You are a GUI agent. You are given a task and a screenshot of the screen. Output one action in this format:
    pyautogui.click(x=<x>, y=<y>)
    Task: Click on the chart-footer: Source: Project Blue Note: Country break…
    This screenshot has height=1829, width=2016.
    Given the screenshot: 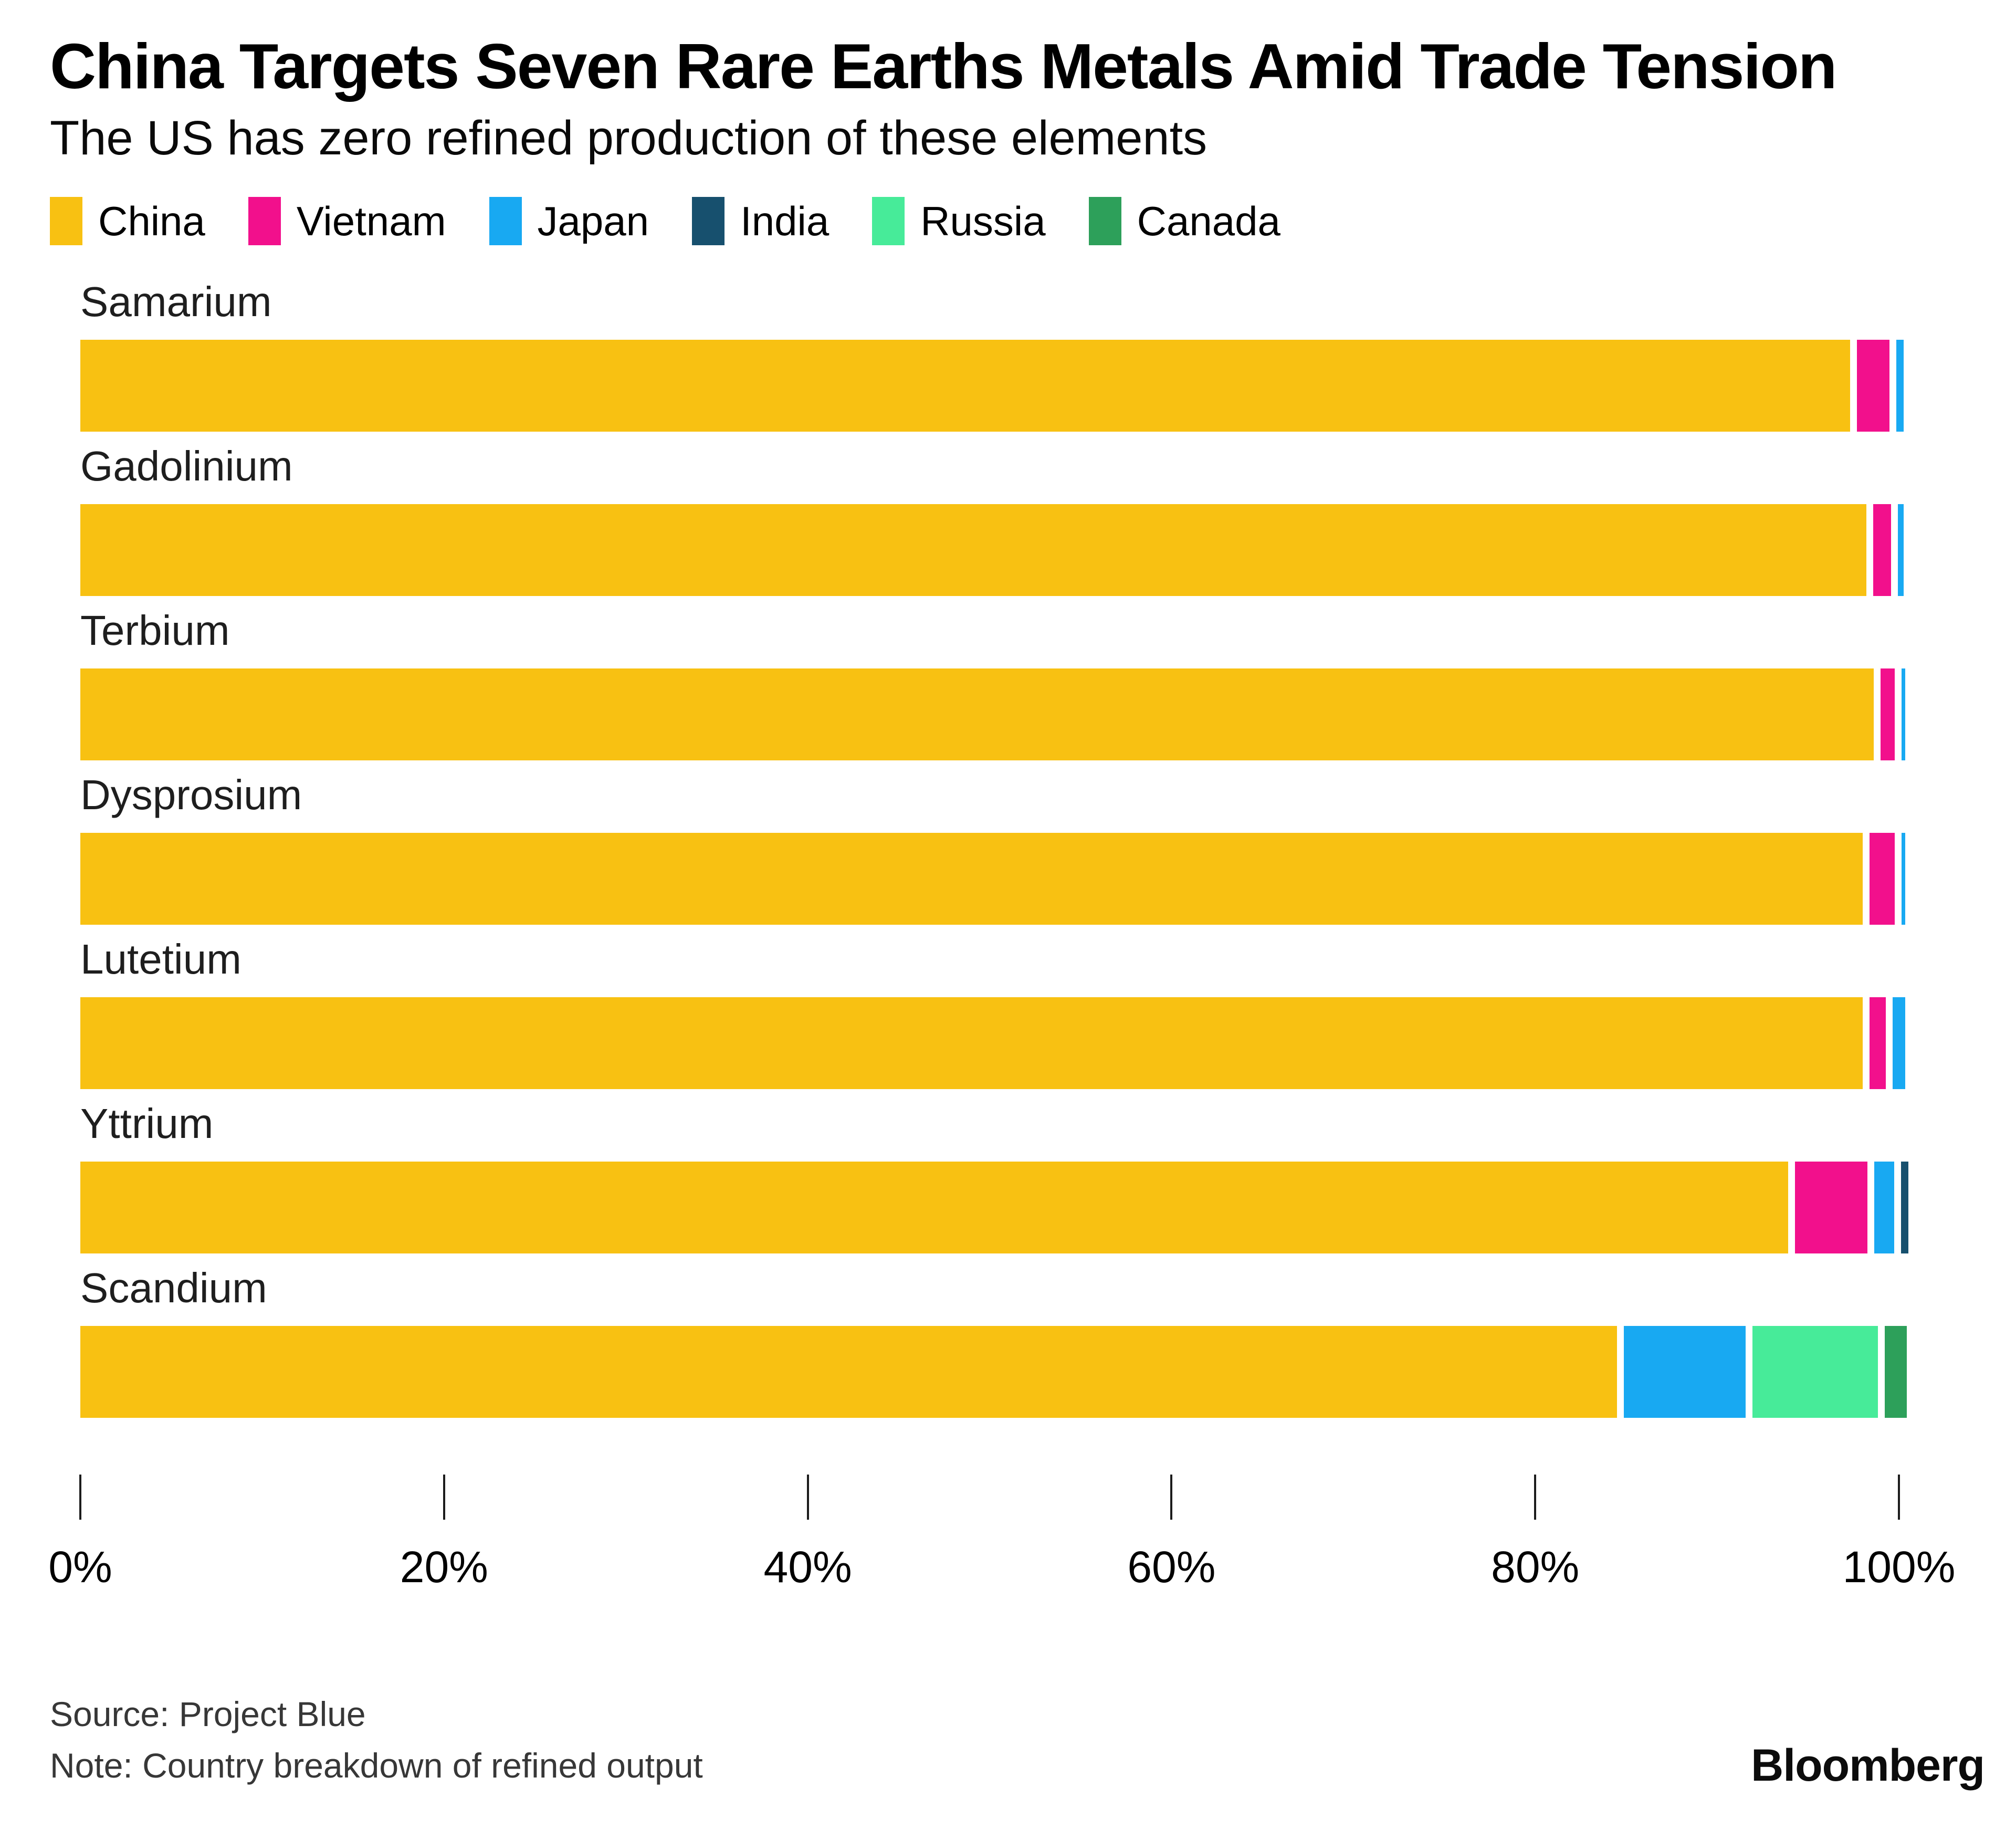 What is the action you would take?
    pyautogui.click(x=1017, y=1740)
    